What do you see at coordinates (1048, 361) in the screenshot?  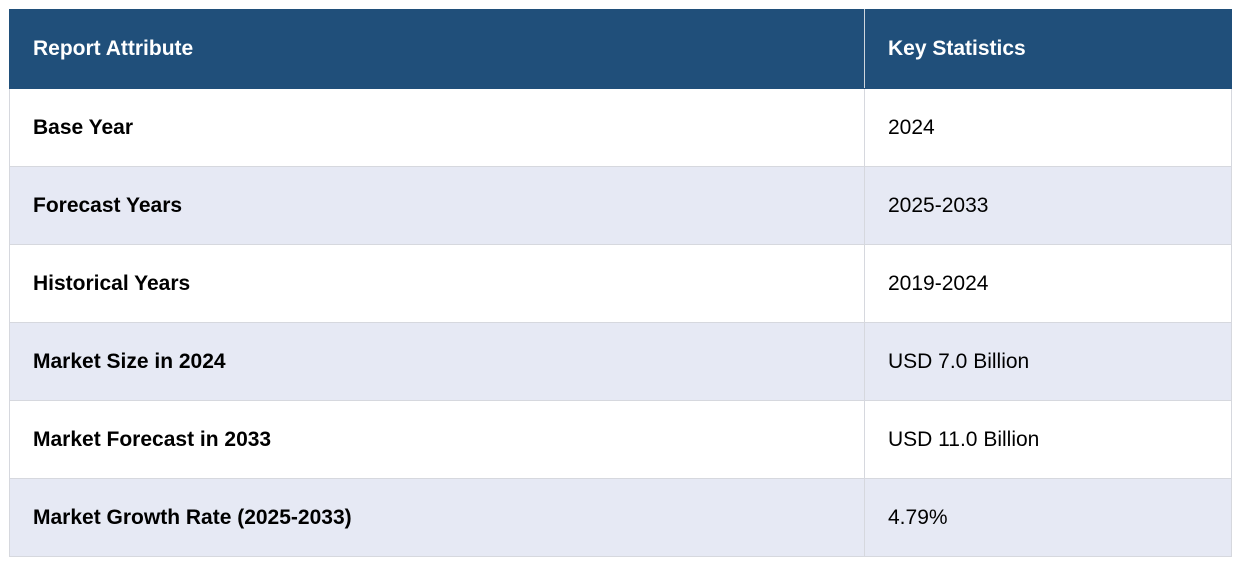 I see `row-value: USD 7.0 Billion` at bounding box center [1048, 361].